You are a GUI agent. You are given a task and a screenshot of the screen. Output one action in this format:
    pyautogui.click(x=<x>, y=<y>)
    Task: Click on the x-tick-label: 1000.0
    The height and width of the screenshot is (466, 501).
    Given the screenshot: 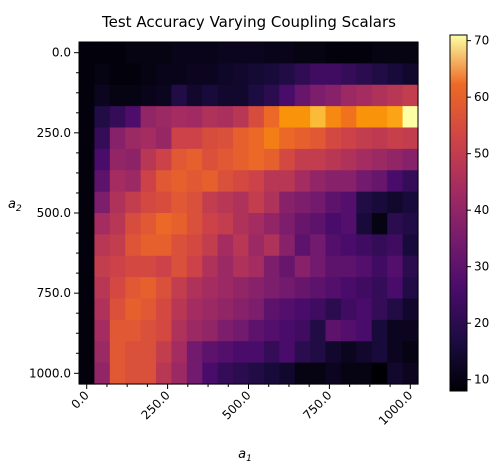 What is the action you would take?
    pyautogui.click(x=396, y=408)
    